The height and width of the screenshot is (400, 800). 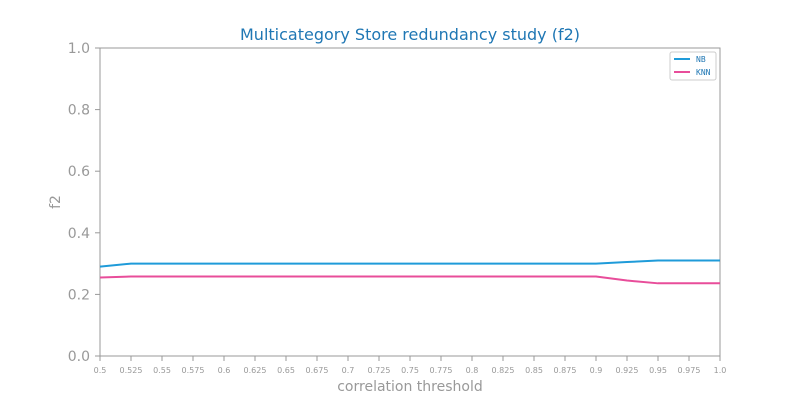 What do you see at coordinates (472, 370) in the screenshot?
I see `x-tick-label: 0.8` at bounding box center [472, 370].